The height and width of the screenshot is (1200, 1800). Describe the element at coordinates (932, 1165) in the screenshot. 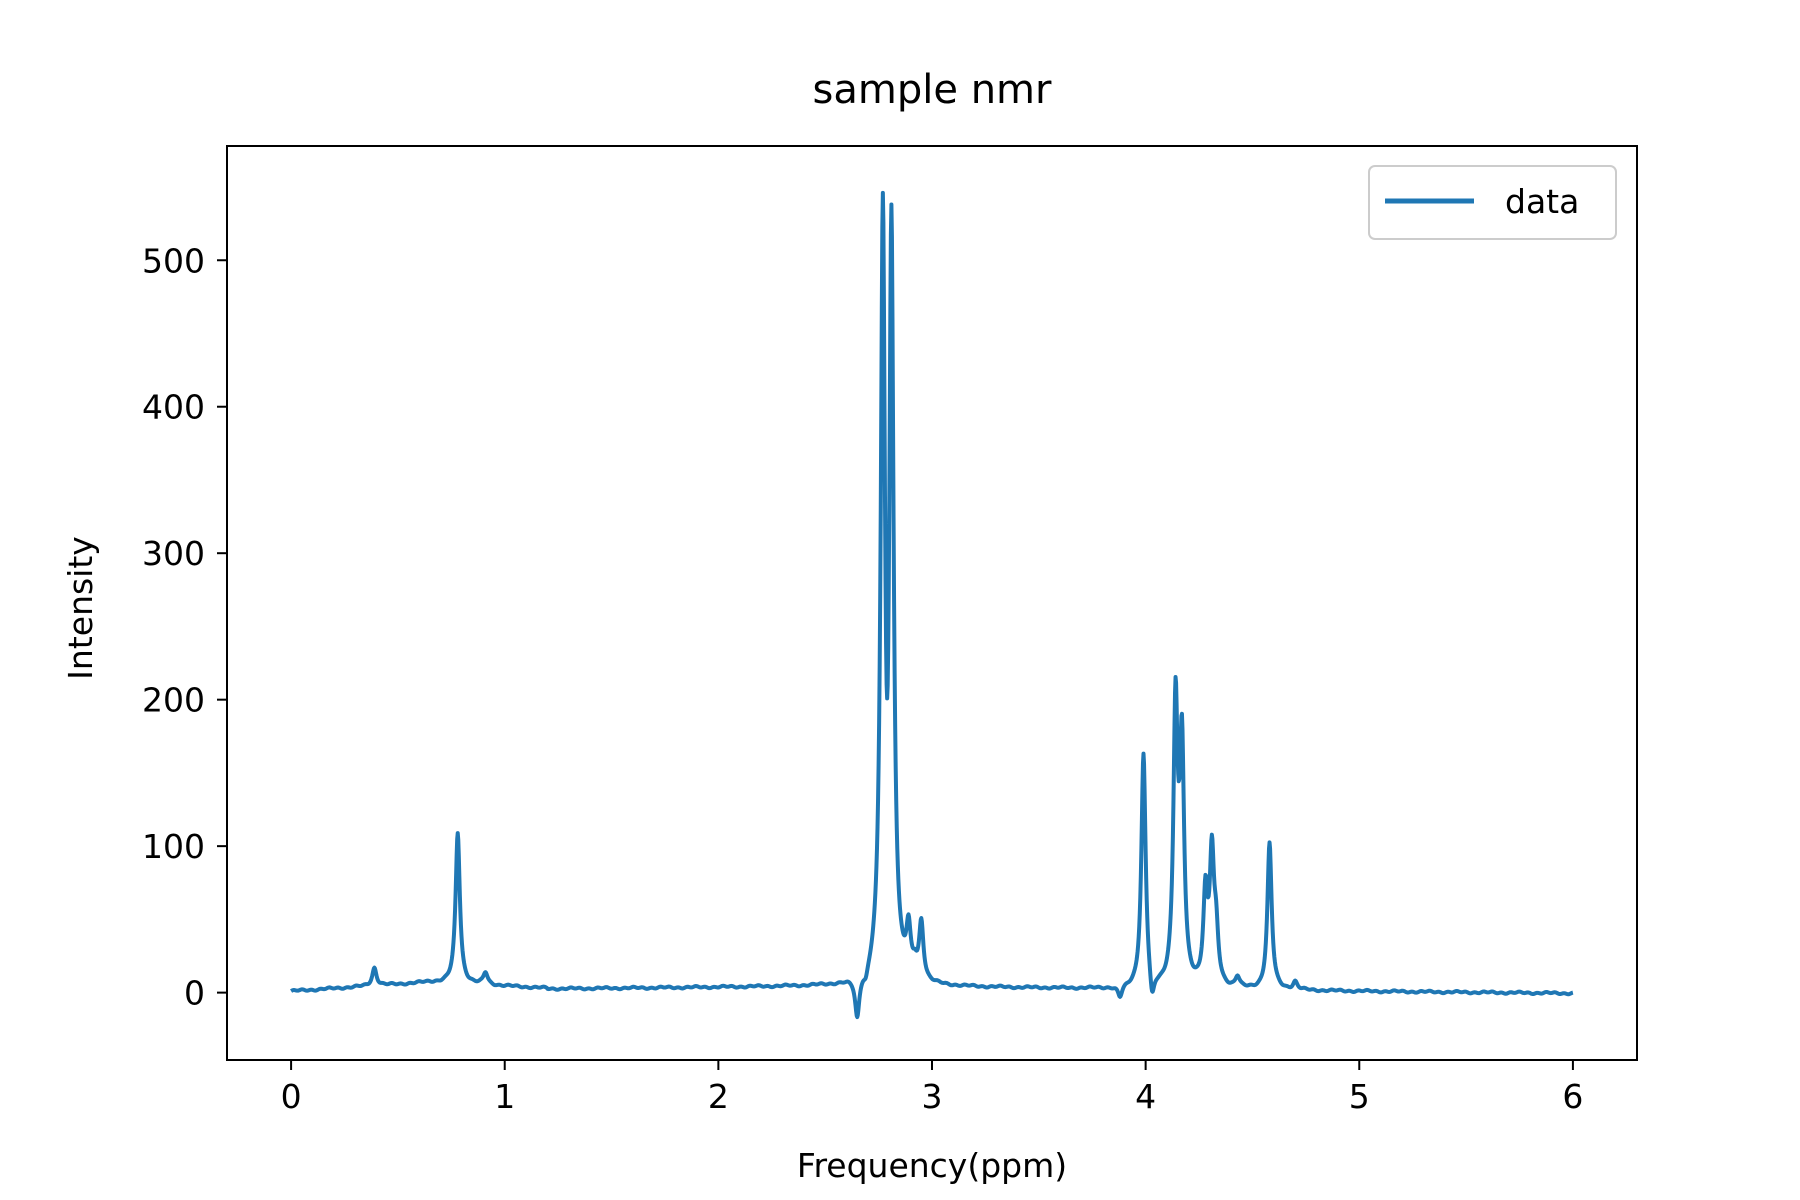

I see `x-axis-label: Frequency(ppm)` at that location.